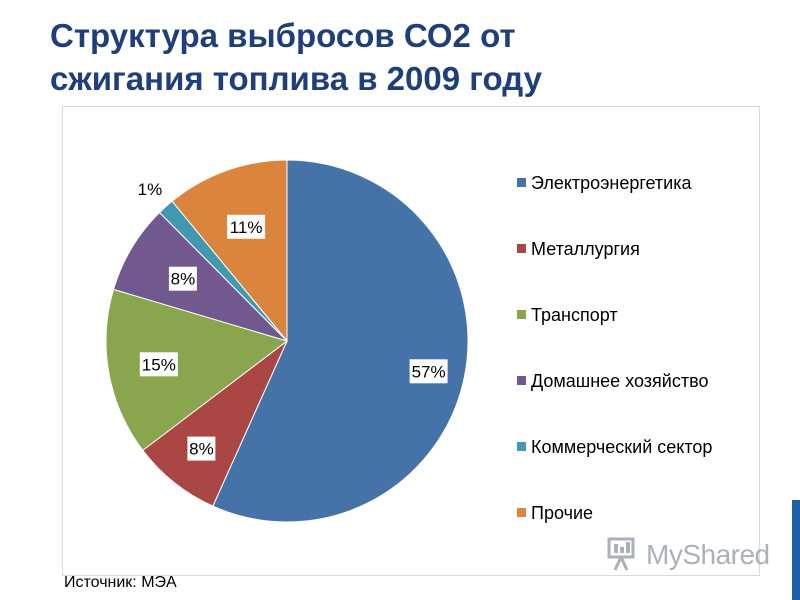 This screenshot has height=600, width=800. What do you see at coordinates (296, 78) in the screenshot?
I see `slide-title-line2: сжигания топлива в 2009 году` at bounding box center [296, 78].